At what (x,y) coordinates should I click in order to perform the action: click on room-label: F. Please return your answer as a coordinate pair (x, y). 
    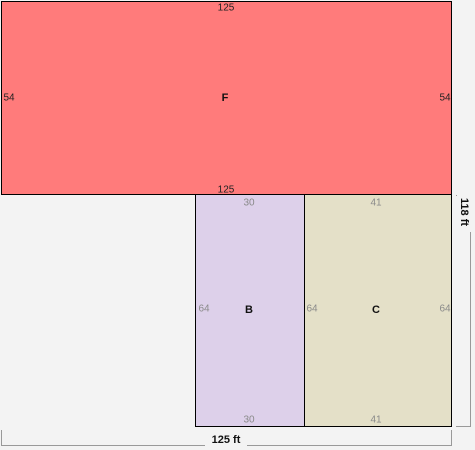
    Looking at the image, I should click on (225, 98).